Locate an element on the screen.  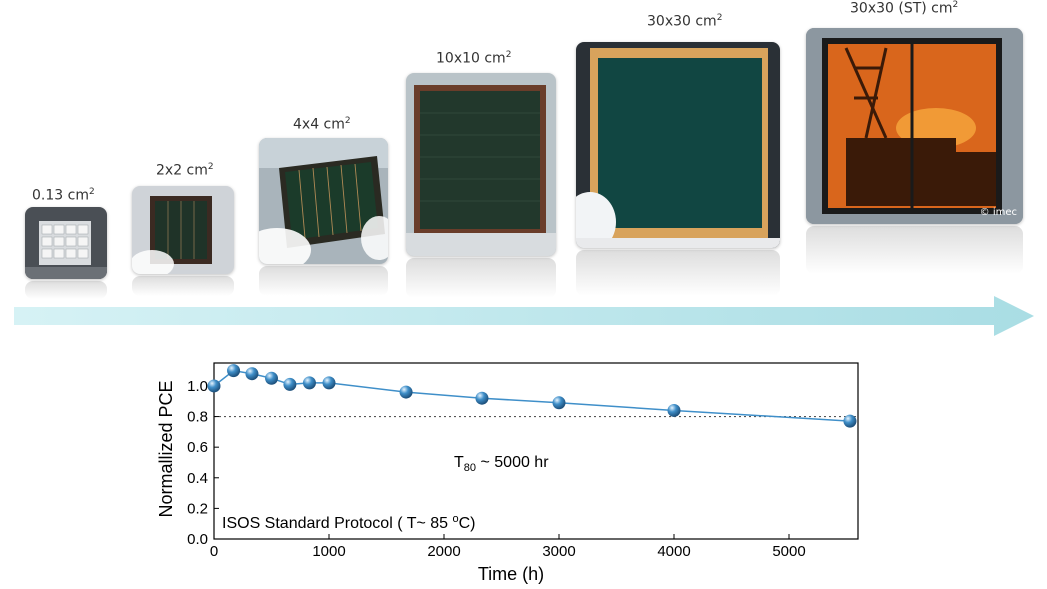
size-label-30x30: 30x30 cm2 is located at coordinates (685, 21).